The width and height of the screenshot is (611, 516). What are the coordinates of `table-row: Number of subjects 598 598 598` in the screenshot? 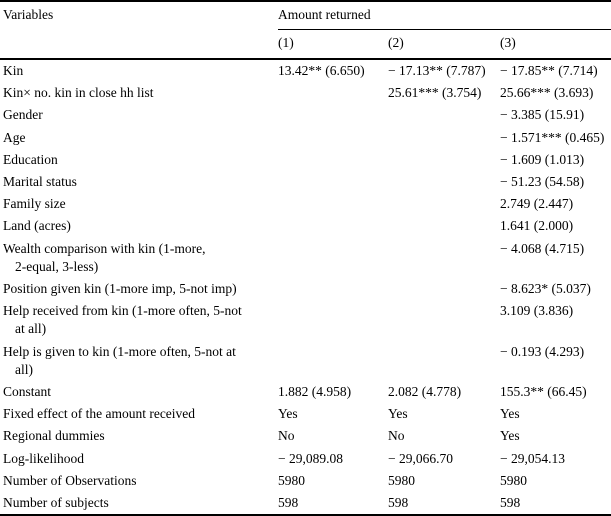 It's located at (305, 503).